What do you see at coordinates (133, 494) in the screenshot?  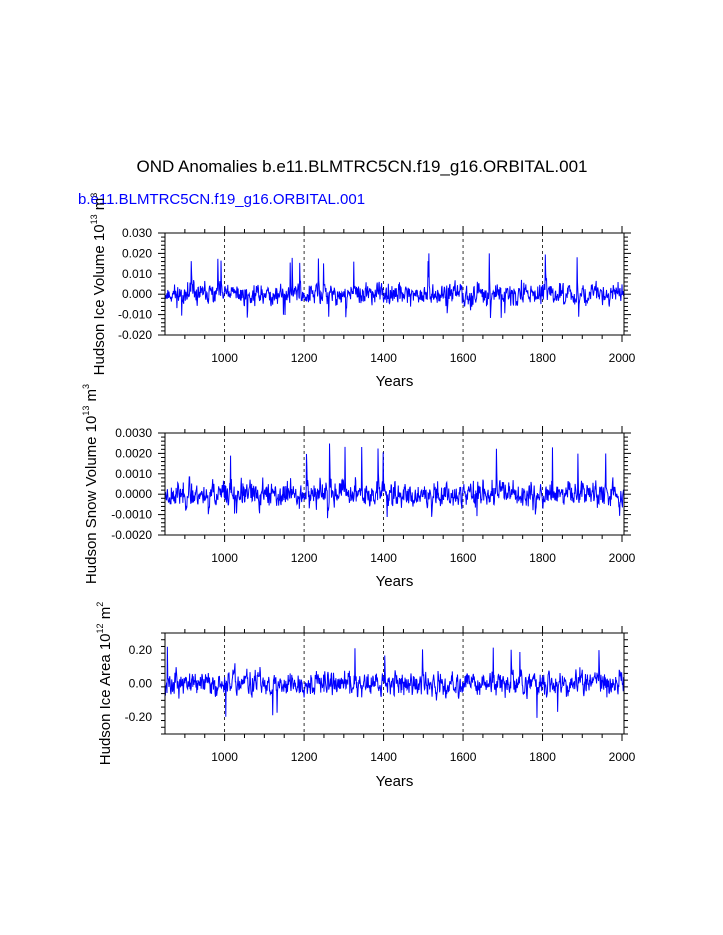 I see `y-tick-label: 0.0000` at bounding box center [133, 494].